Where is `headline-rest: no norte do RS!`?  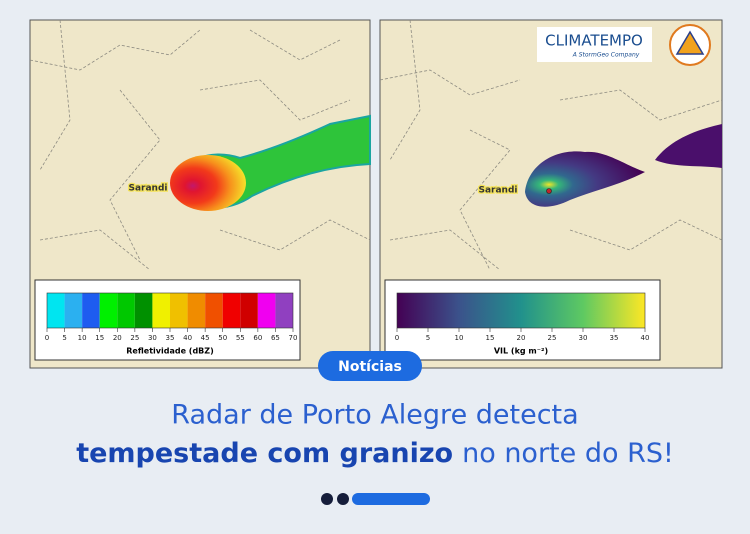
headline-rest: no norte do RS! is located at coordinates (568, 453).